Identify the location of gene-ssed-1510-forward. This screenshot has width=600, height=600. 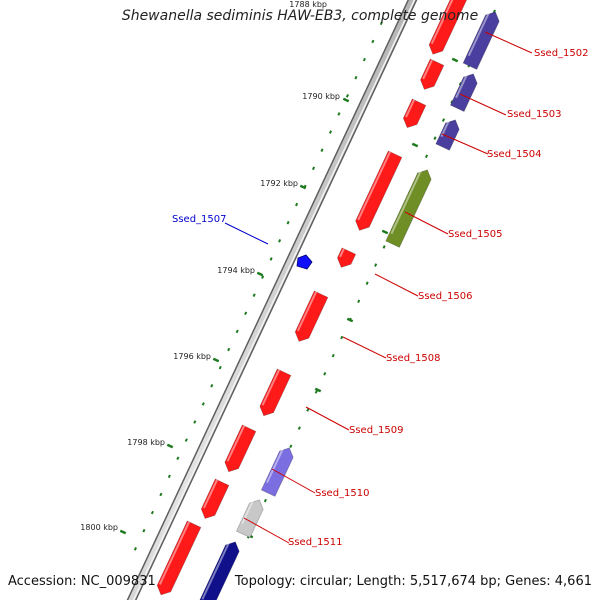
(240, 448).